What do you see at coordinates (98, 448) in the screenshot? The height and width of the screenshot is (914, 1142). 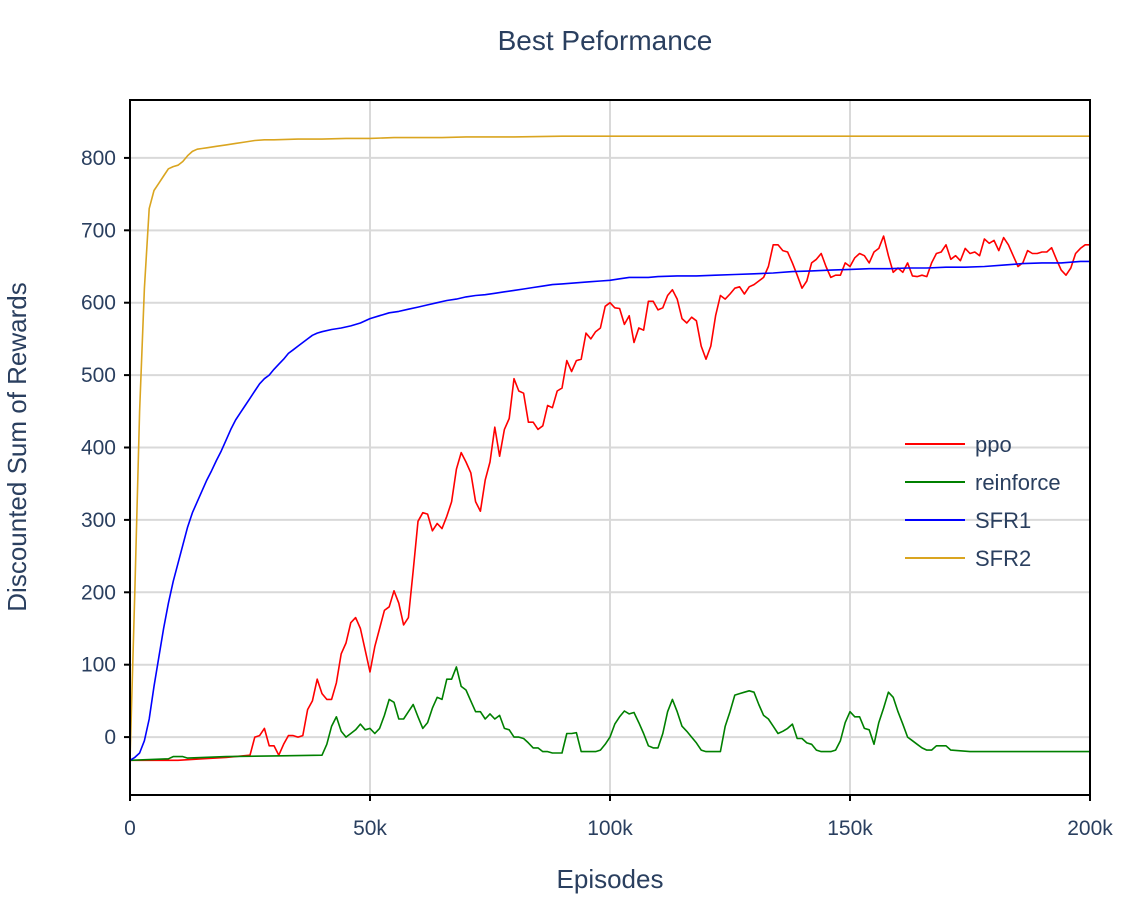 I see `y-tick-label-4: 400` at bounding box center [98, 448].